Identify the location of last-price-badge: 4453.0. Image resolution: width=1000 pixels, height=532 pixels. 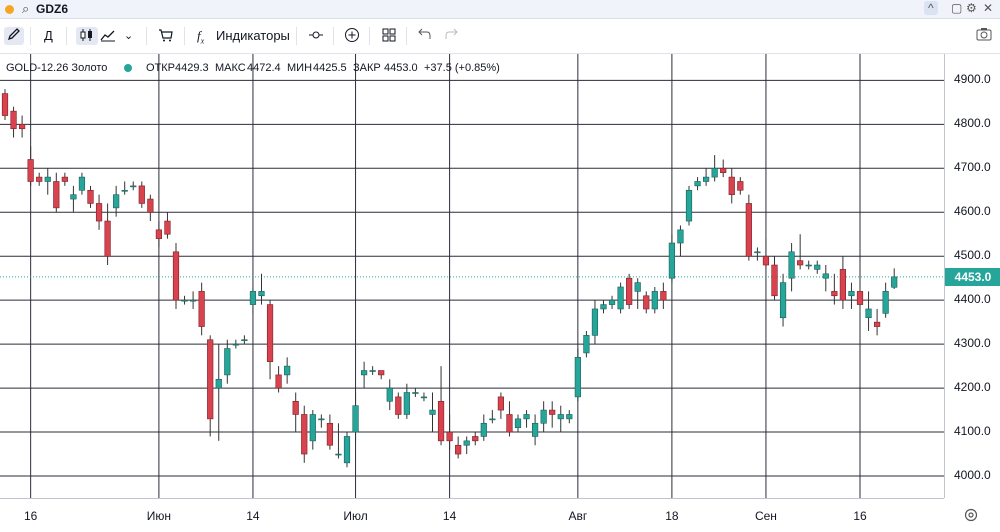
(972, 276).